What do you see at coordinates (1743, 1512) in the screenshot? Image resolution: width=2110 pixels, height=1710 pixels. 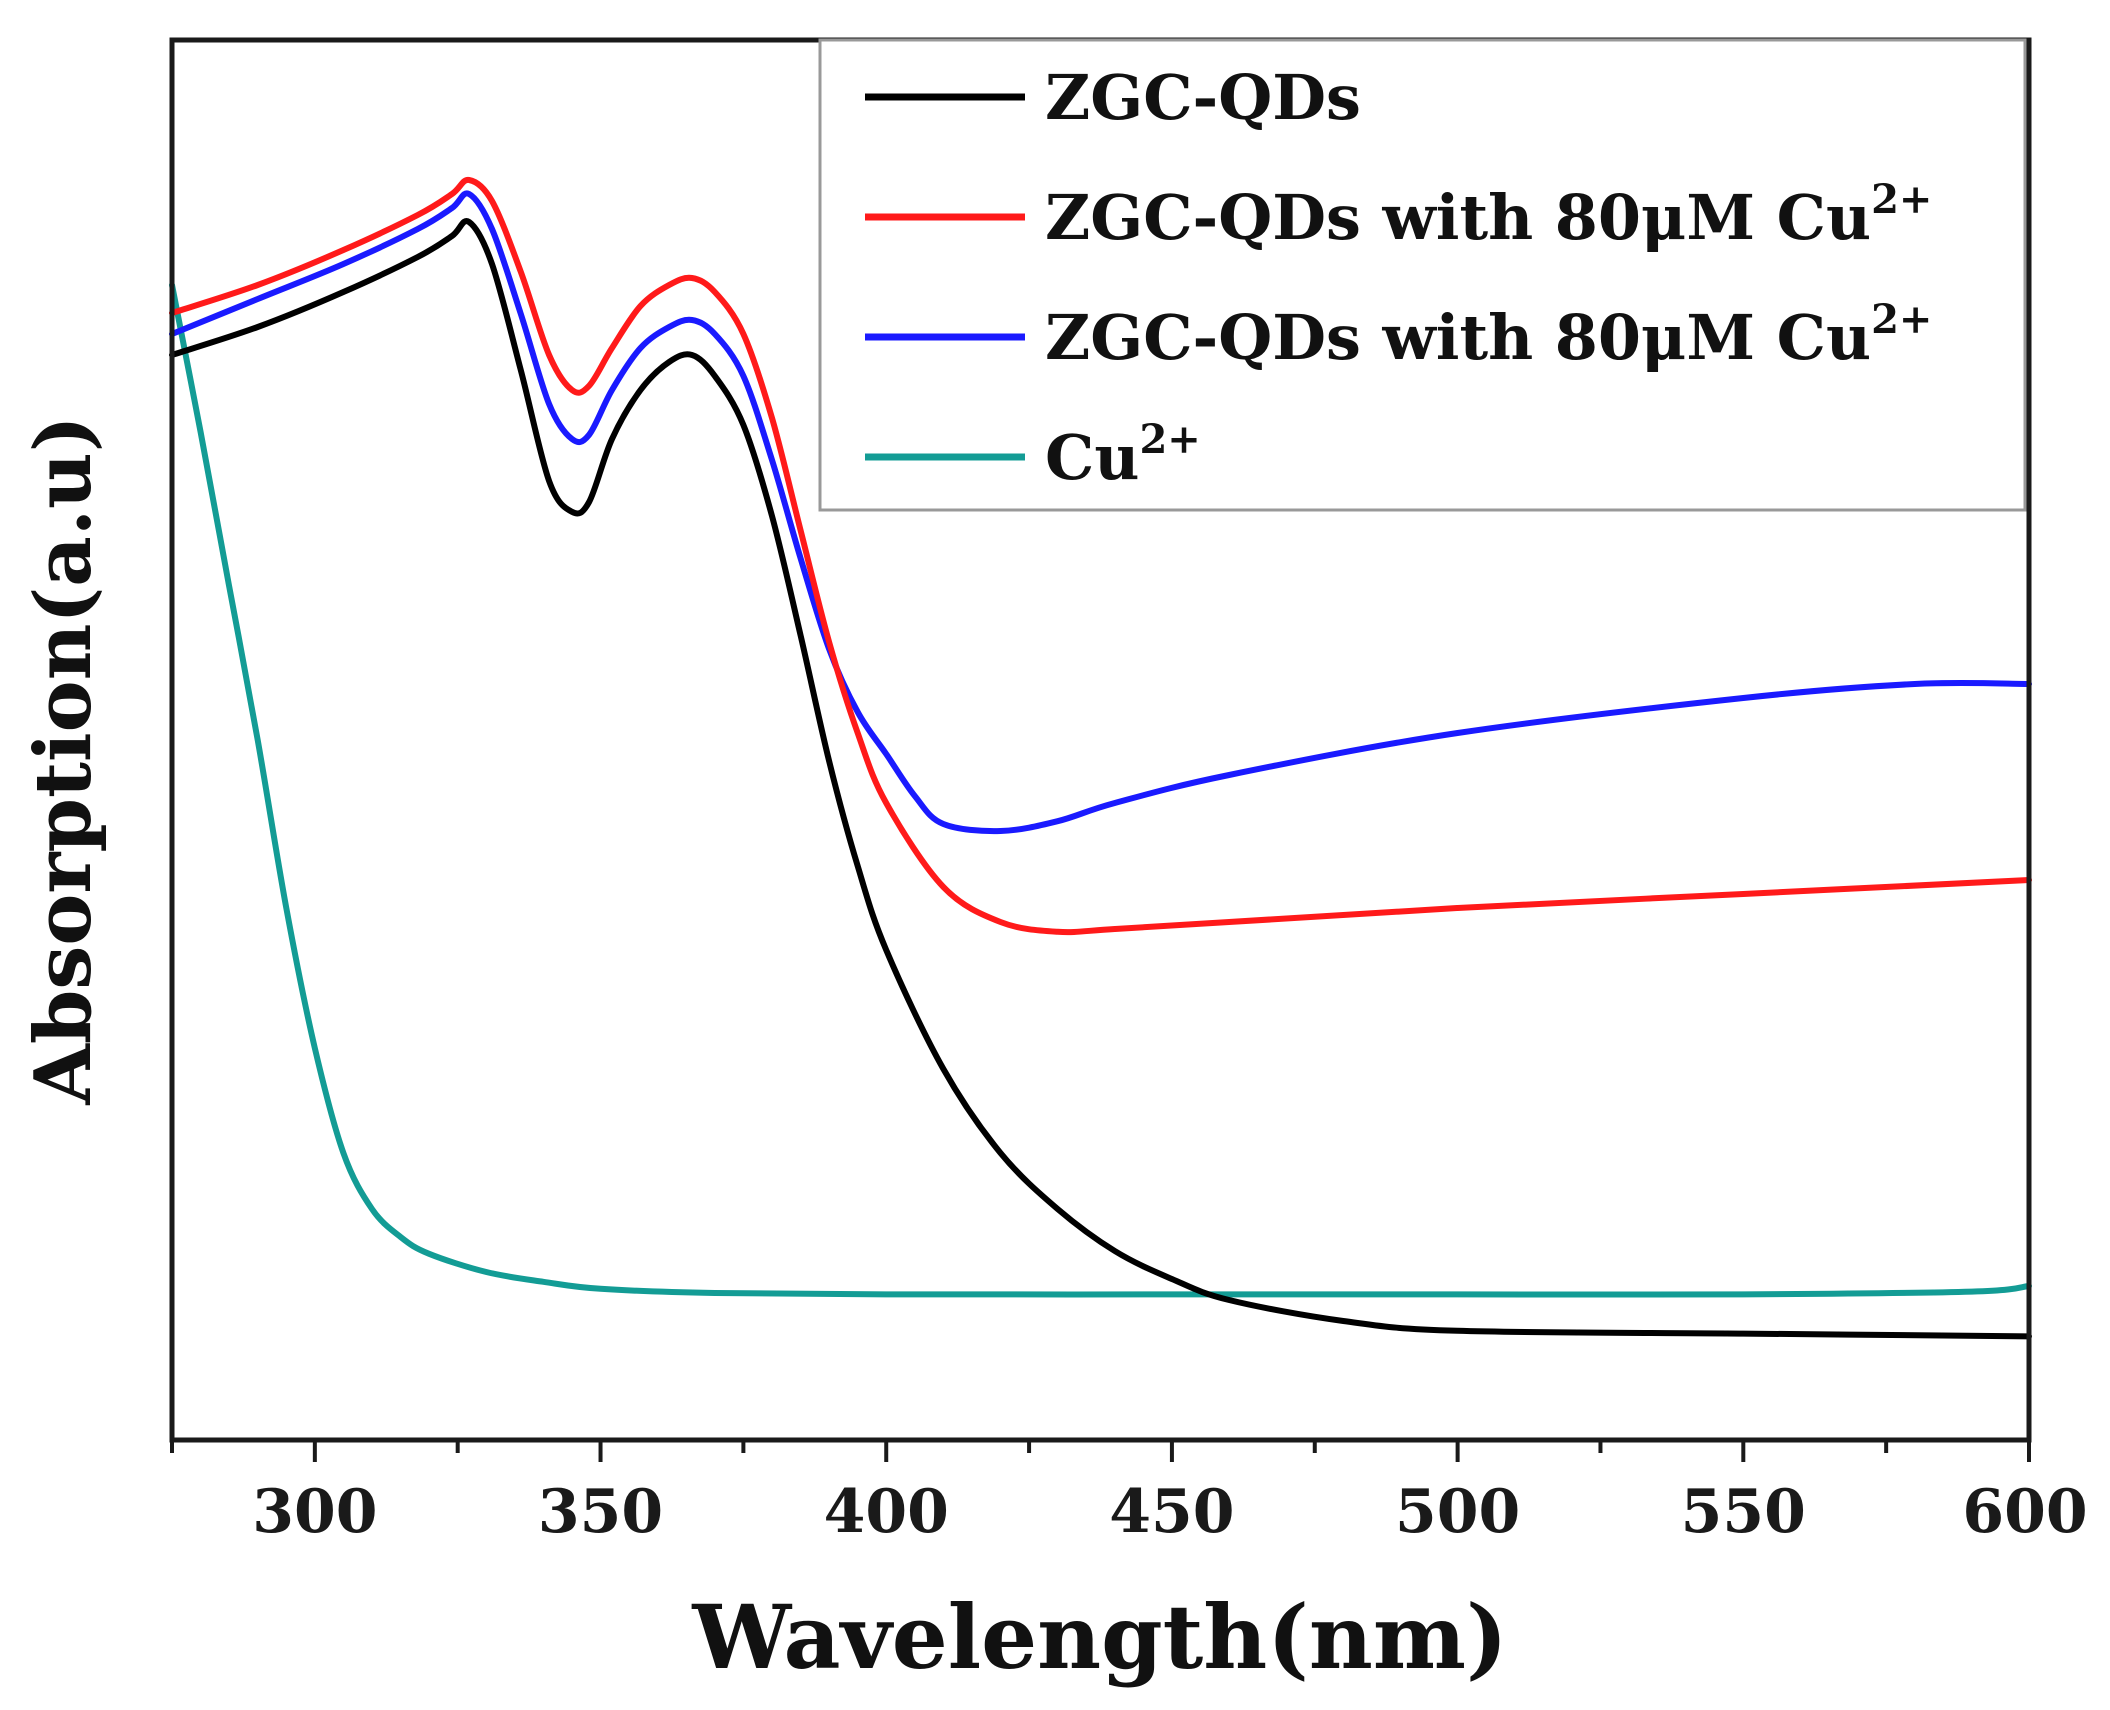 I see `x-tick-label-550: 550` at bounding box center [1743, 1512].